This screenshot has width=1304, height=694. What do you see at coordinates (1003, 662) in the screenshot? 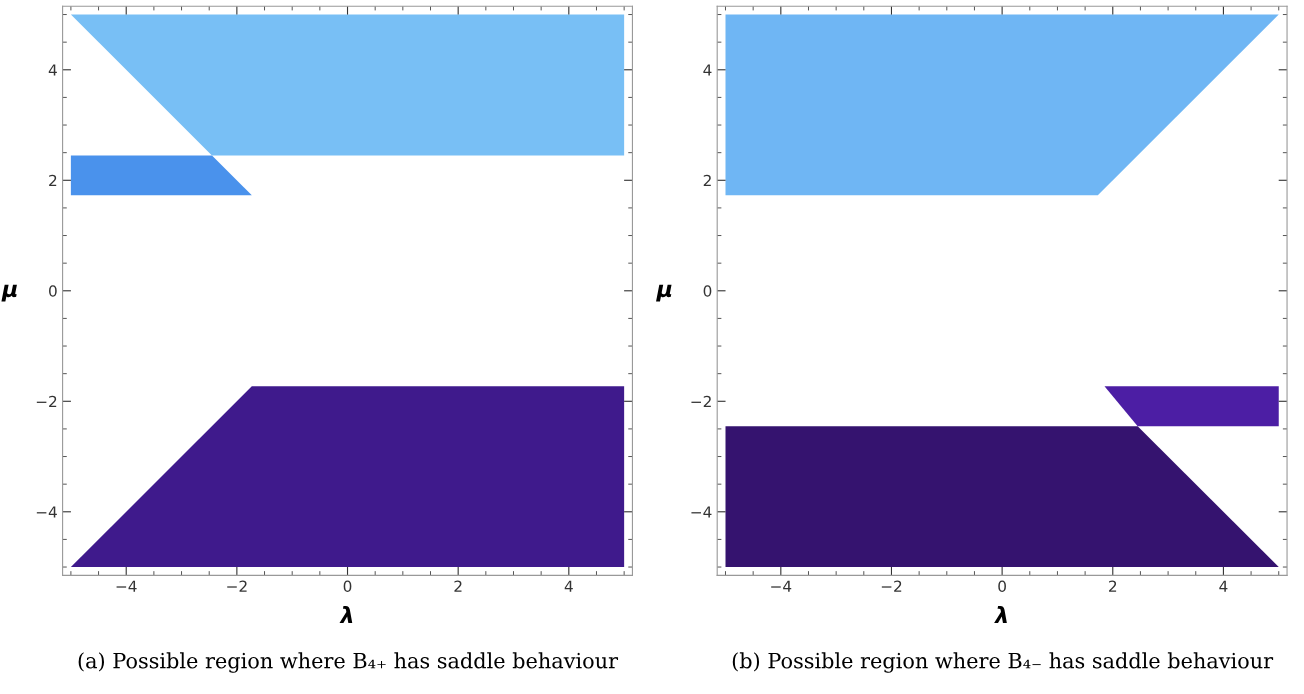
I see `text: (b) Possible region where B₄₋ has saddle behaviour` at bounding box center [1003, 662].